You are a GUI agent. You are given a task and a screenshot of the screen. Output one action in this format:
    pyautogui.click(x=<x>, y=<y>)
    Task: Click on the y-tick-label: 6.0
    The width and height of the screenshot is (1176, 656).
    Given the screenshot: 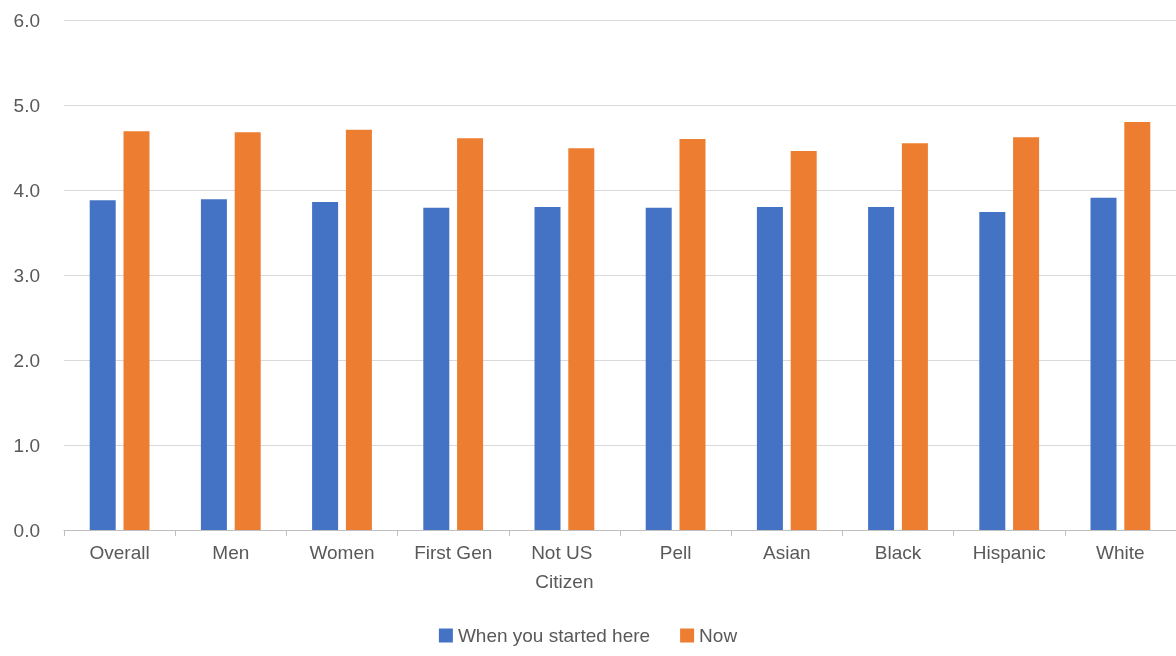 What is the action you would take?
    pyautogui.click(x=26, y=20)
    